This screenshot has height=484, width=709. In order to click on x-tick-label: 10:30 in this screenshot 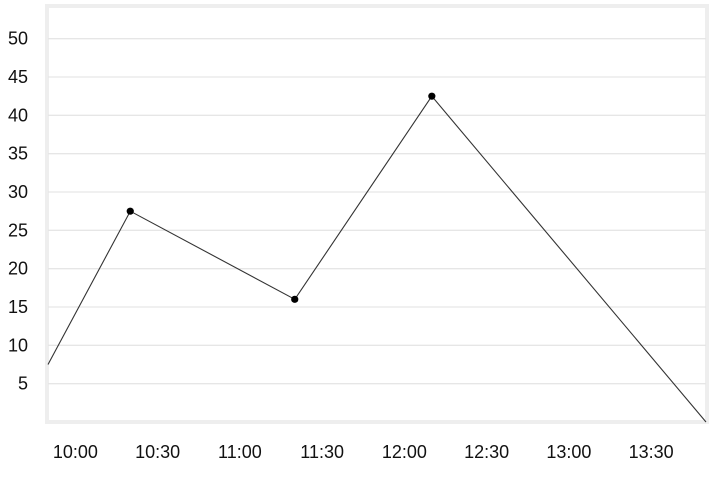, I will do `click(157, 452)`.